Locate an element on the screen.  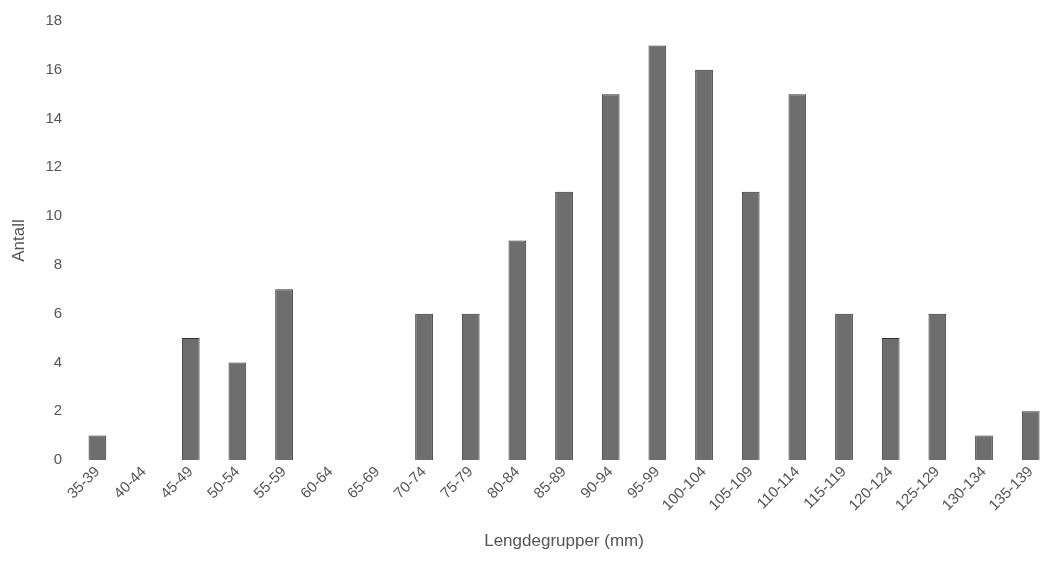
x-axis-title: Lengdegrupper (mm) is located at coordinates (564, 541).